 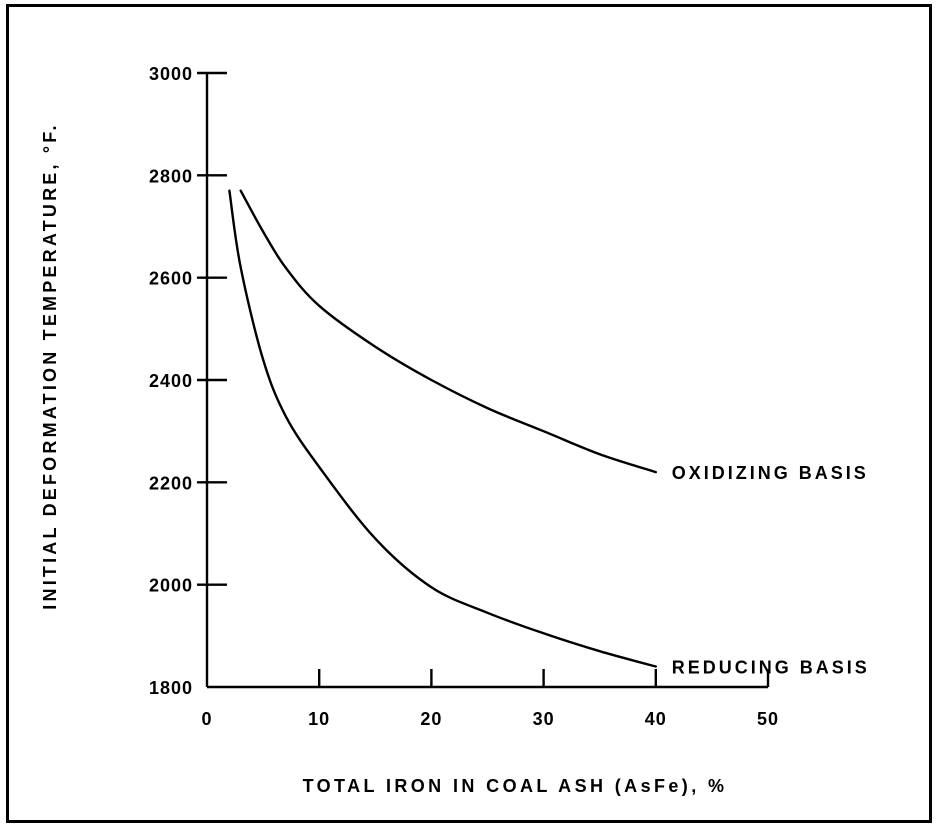 What do you see at coordinates (515, 786) in the screenshot?
I see `x-axis-title: TOTAL IRON IN COAL ASH (AsFe), %` at bounding box center [515, 786].